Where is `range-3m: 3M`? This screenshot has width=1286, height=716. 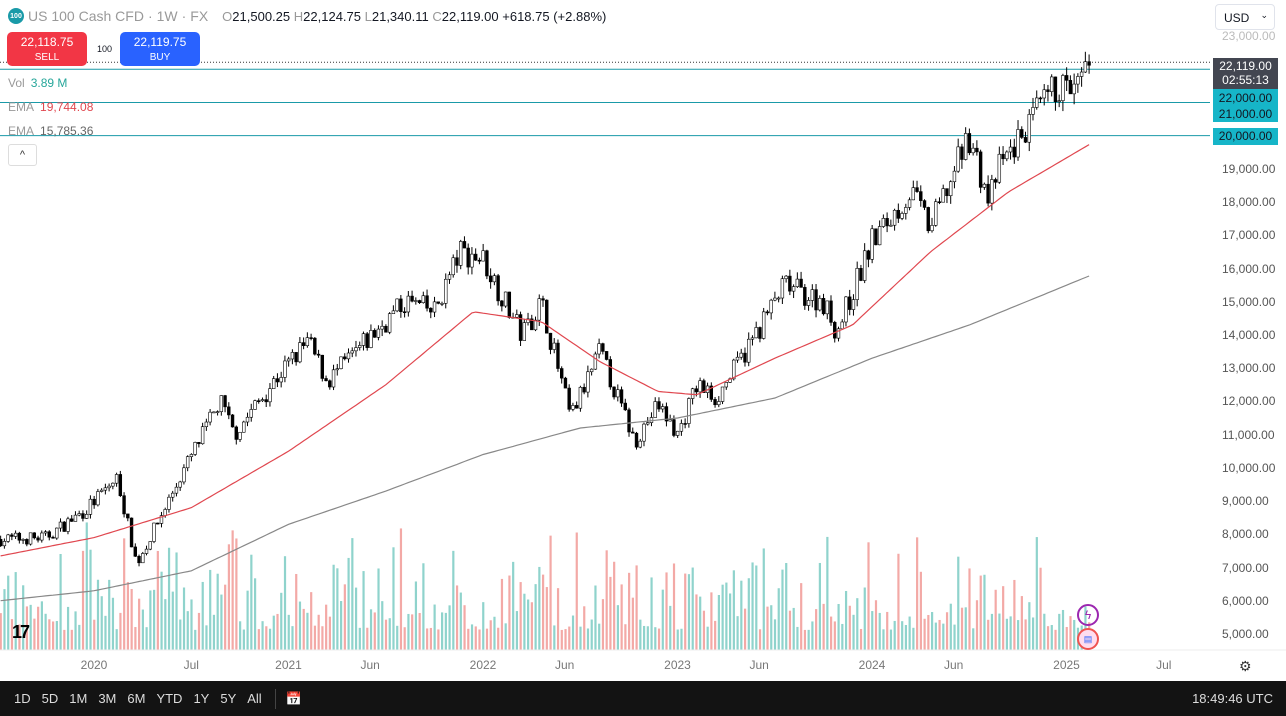
range-3m: 3M is located at coordinates (107, 698).